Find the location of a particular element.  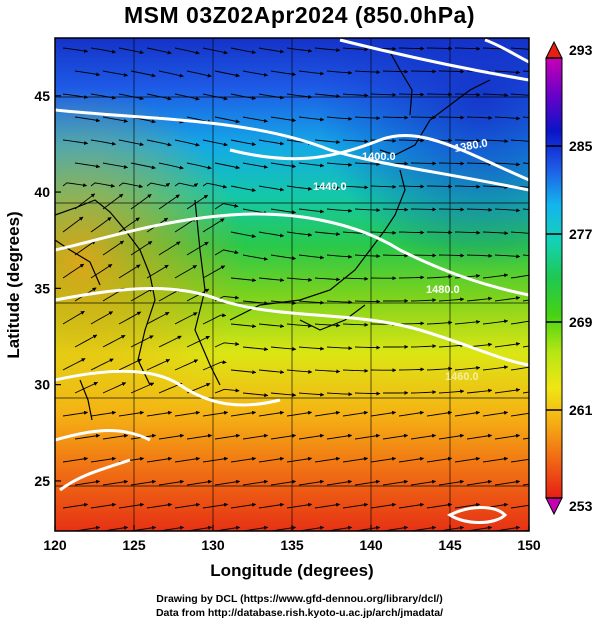

y-tick-label: 30 is located at coordinates (42, 385).